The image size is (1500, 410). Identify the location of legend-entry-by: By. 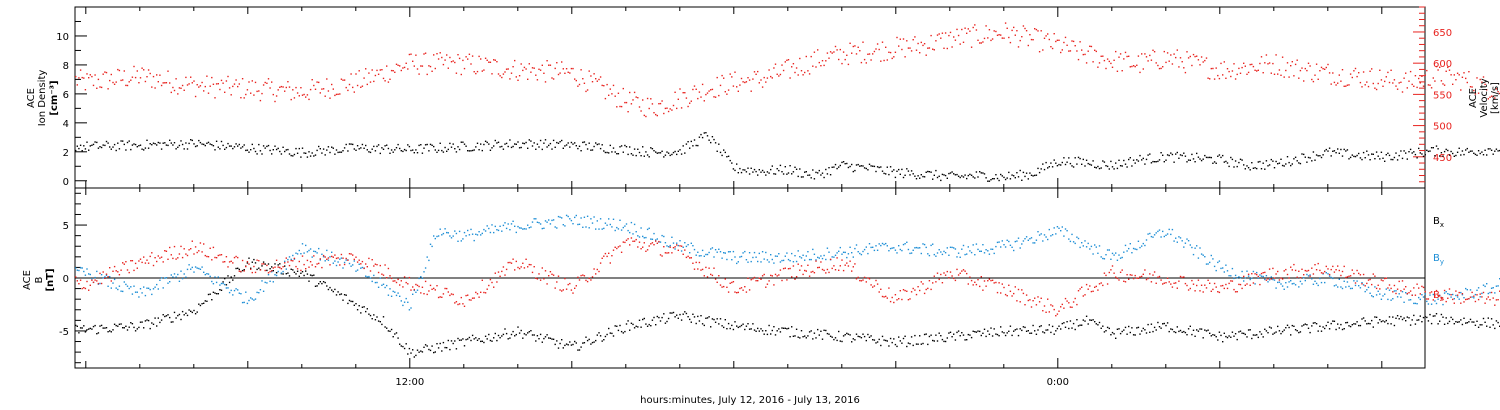
(1438, 259).